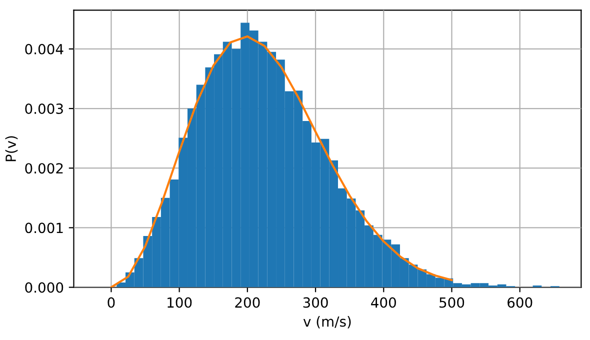 The height and width of the screenshot is (340, 590). What do you see at coordinates (44, 168) in the screenshot?
I see `y-tick-label: 0.002` at bounding box center [44, 168].